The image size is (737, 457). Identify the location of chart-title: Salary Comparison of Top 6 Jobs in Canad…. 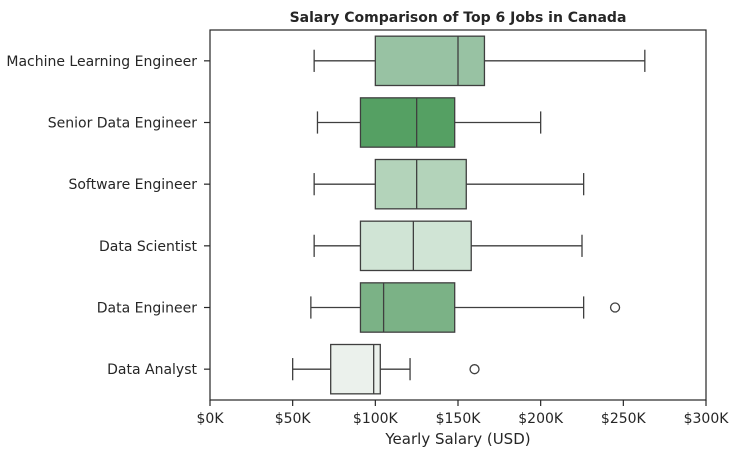
(458, 18).